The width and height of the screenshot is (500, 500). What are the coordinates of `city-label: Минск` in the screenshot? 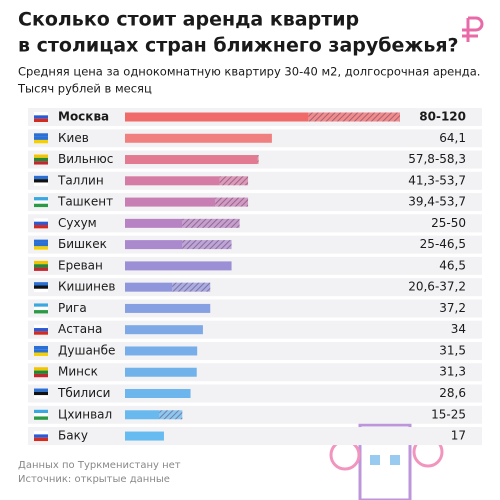 It's located at (78, 372).